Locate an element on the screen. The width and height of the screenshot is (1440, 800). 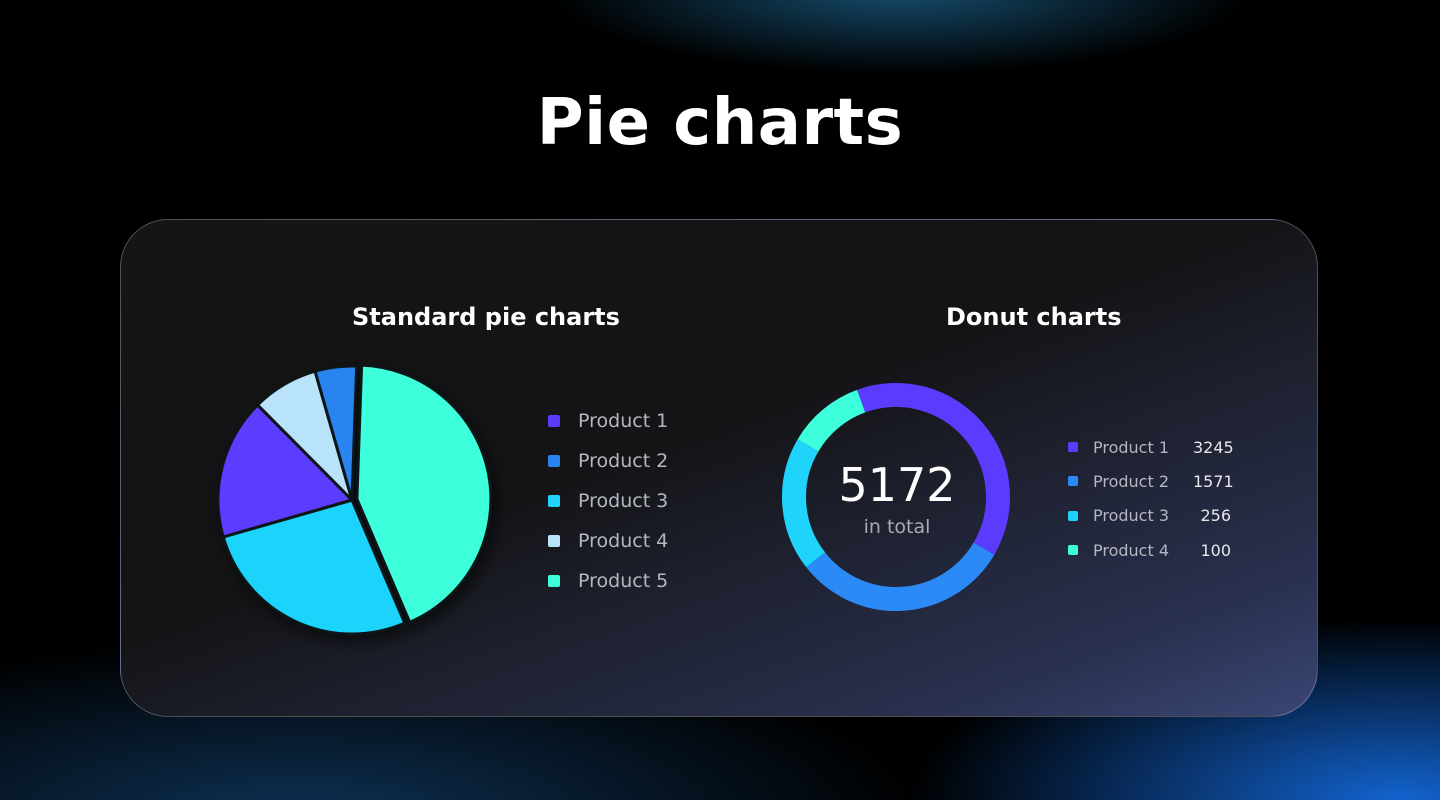
legend-item: Product 1 3245 is located at coordinates (1151, 447).